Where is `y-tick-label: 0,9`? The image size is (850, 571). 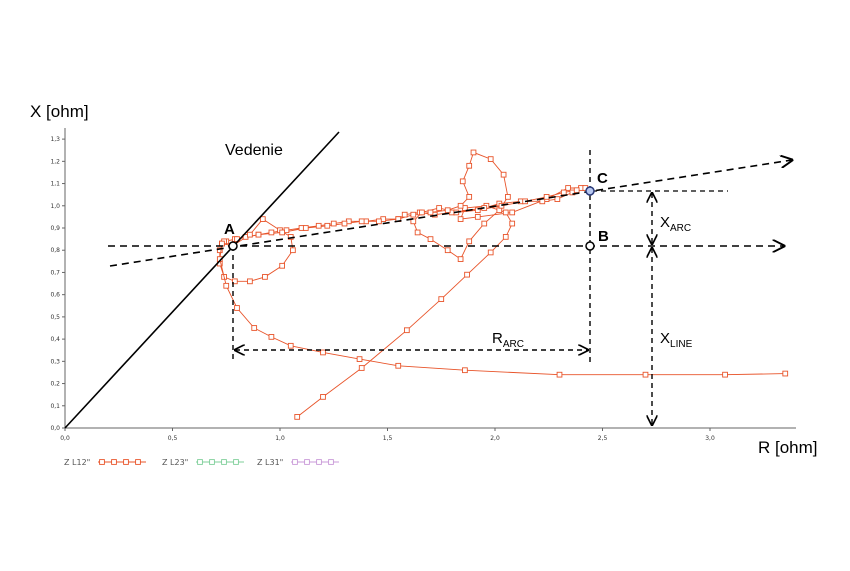 y-tick-label: 0,9 is located at coordinates (55, 228).